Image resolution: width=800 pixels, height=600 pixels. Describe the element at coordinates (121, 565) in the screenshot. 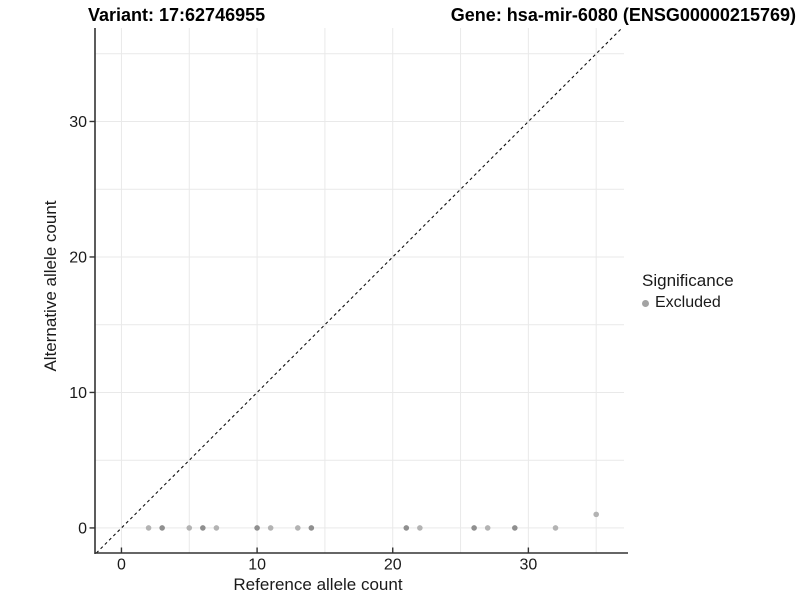

I see `x-tick-label: 0` at that location.